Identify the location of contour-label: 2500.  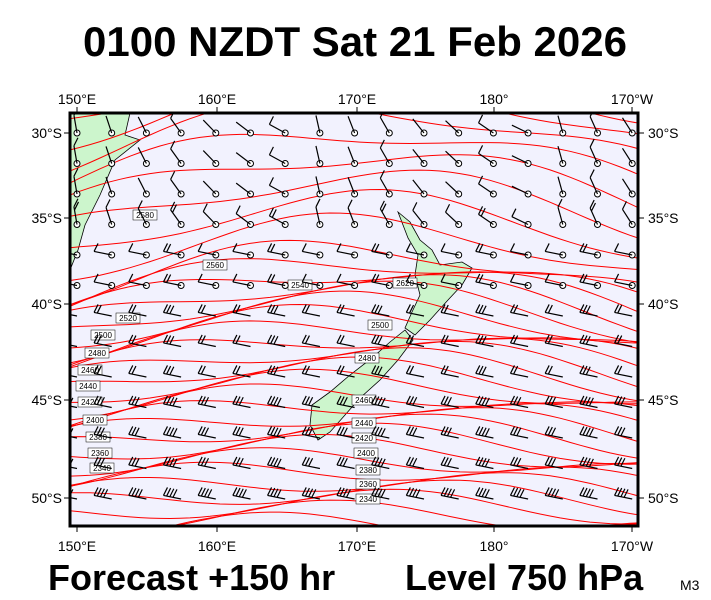
(380, 325).